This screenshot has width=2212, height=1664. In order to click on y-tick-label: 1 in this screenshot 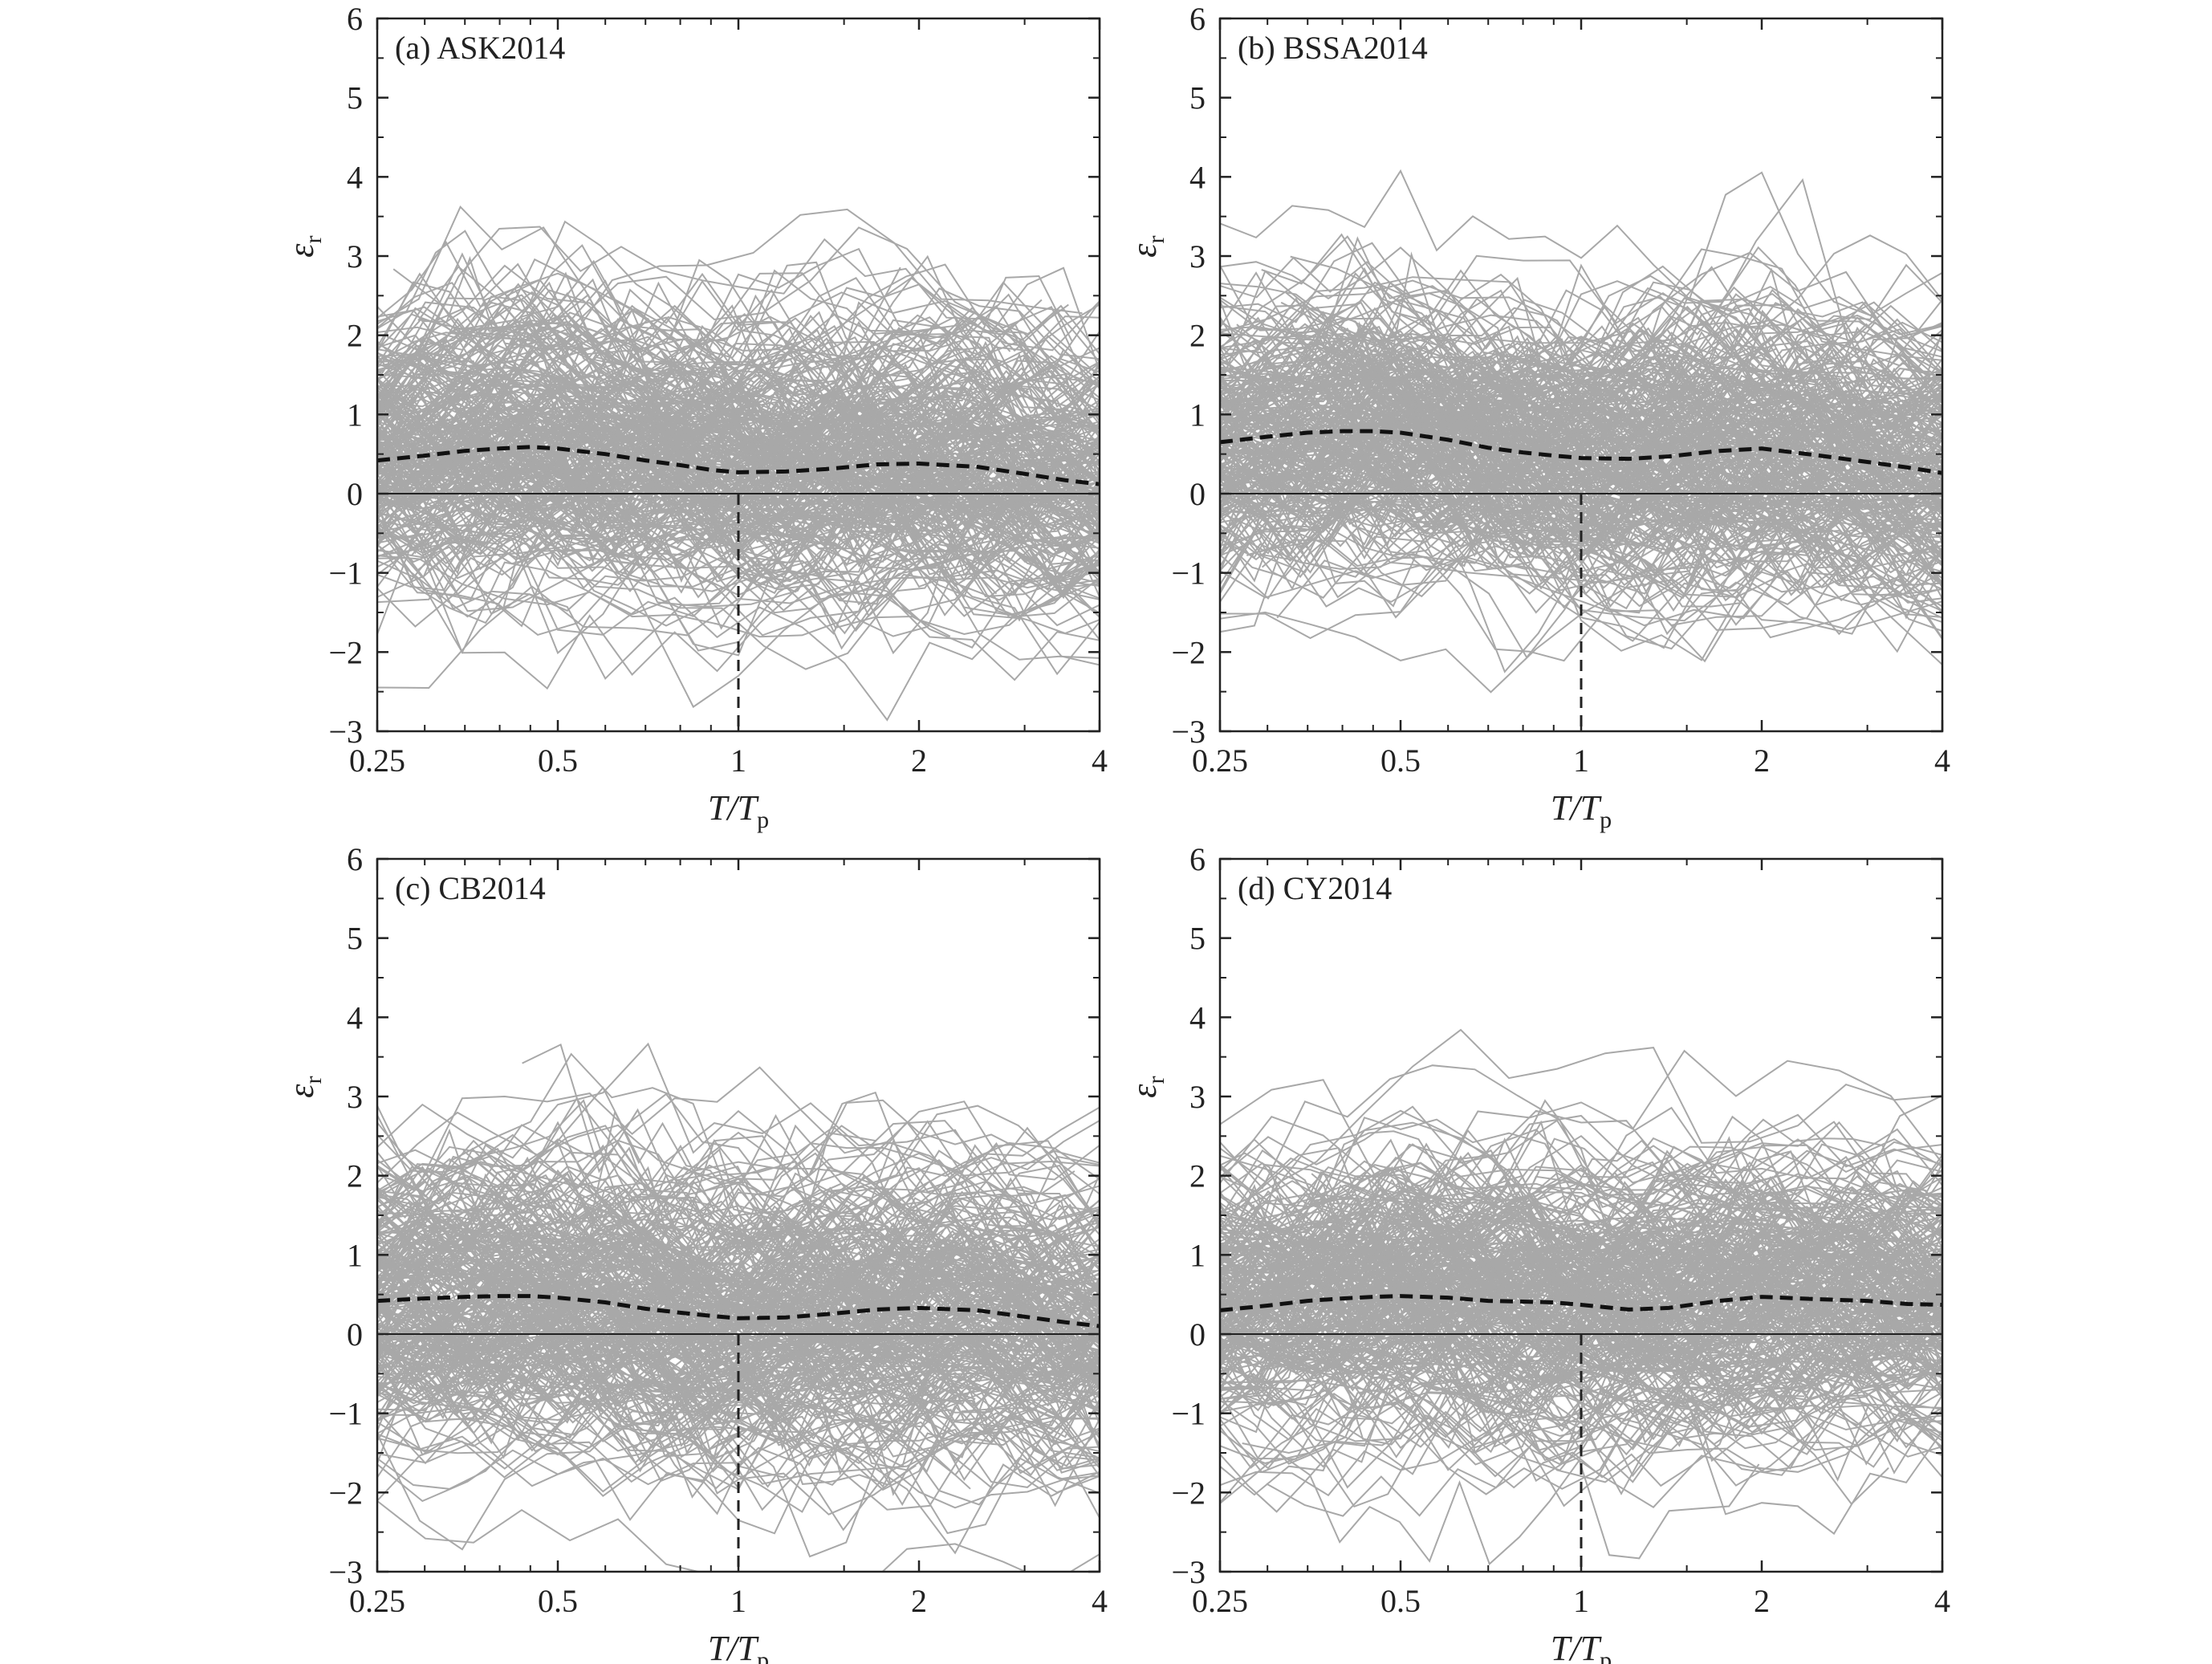, I will do `click(1197, 415)`.